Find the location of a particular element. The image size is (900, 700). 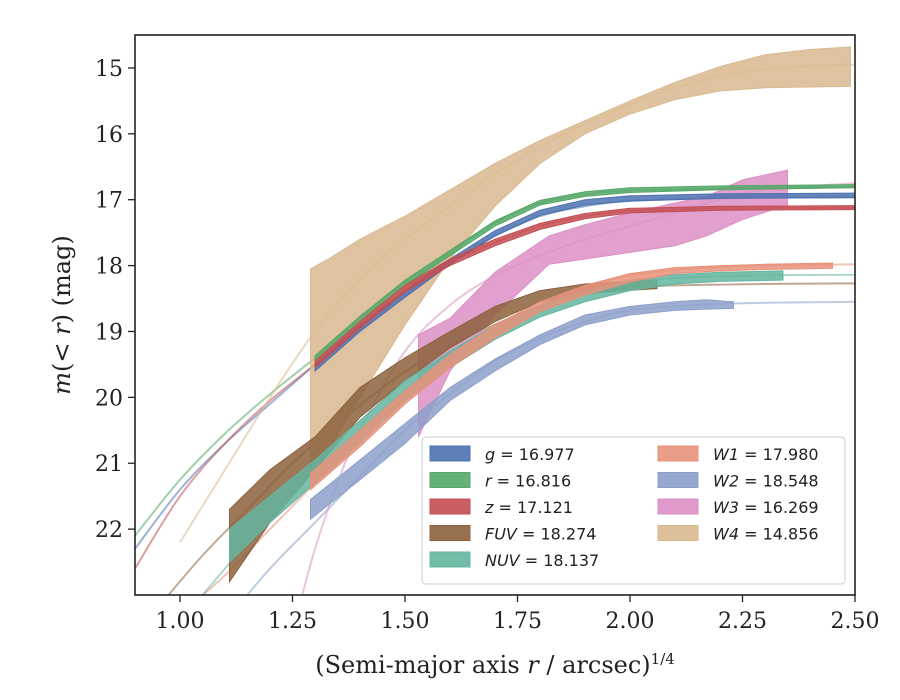

band-w2 is located at coordinates (522, 410).